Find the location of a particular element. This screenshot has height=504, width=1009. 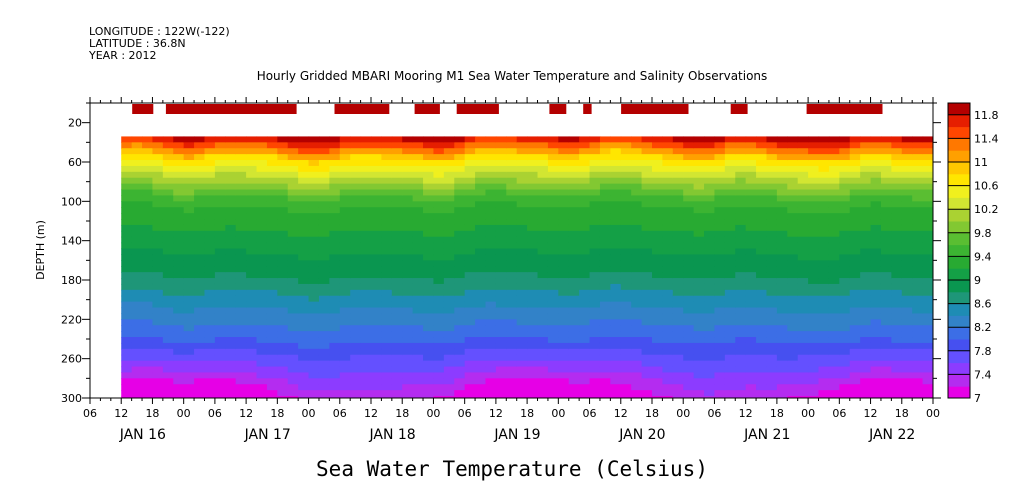

colorbar-label: 11.8 is located at coordinates (986, 115).